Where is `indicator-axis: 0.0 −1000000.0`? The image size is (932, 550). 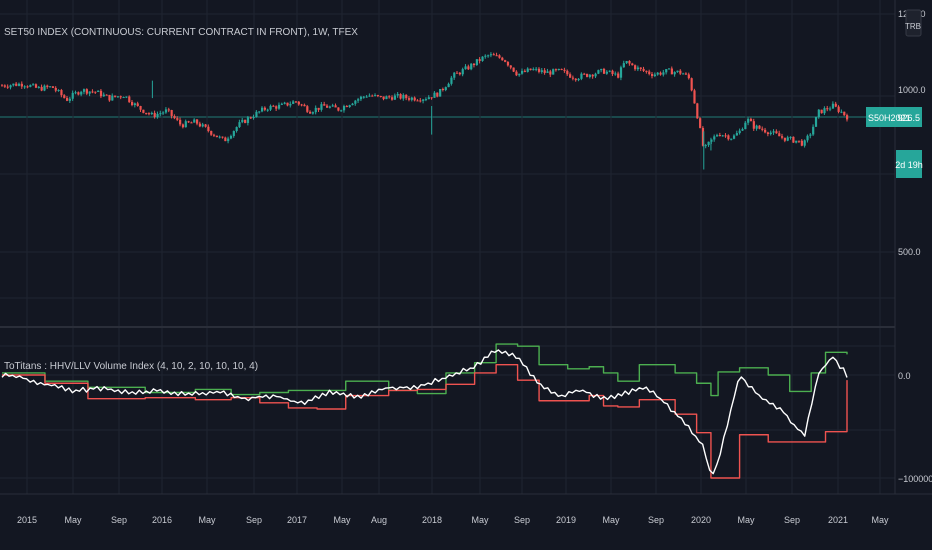
indicator-axis: 0.0 −1000000.0 is located at coordinates (915, 427).